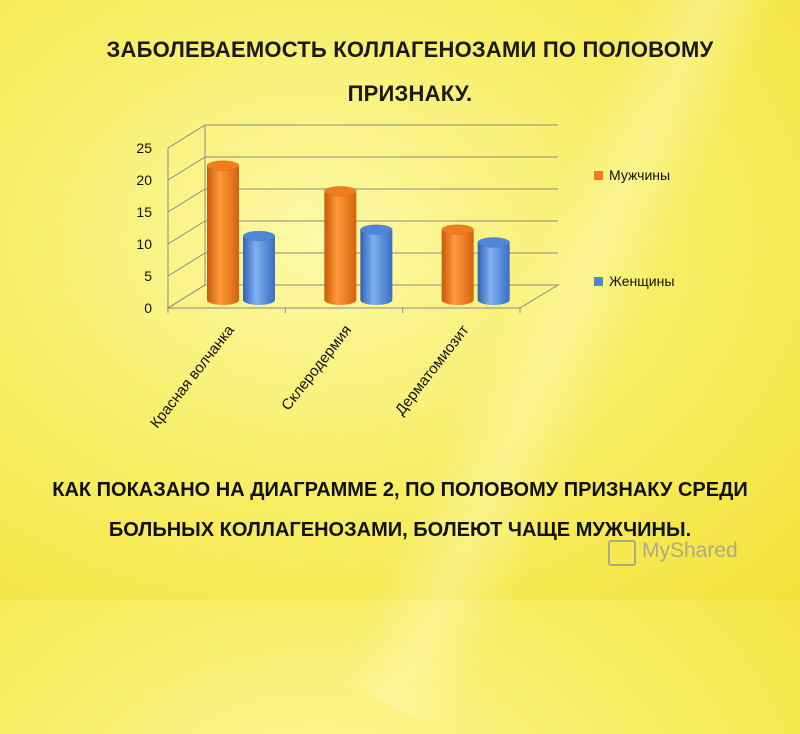  I want to click on legend-label: Мужчины, so click(639, 175).